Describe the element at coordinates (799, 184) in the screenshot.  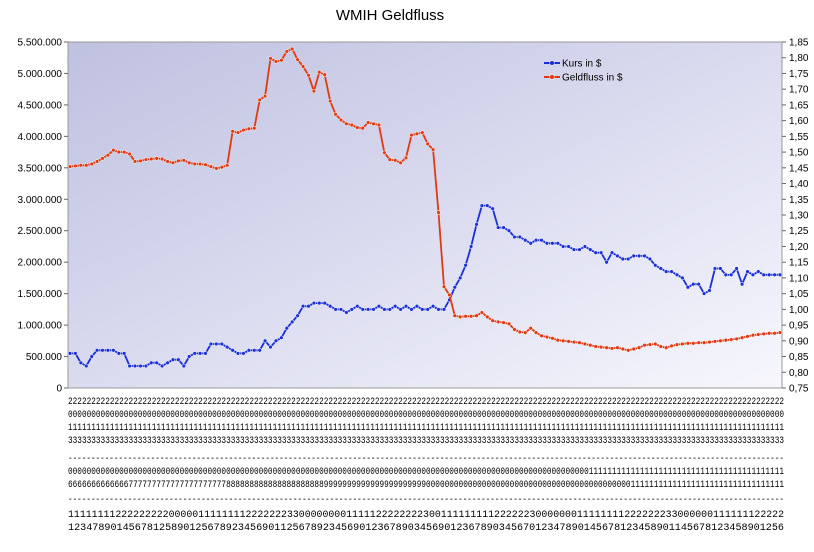
I see `right-tick-label: 1,40` at that location.